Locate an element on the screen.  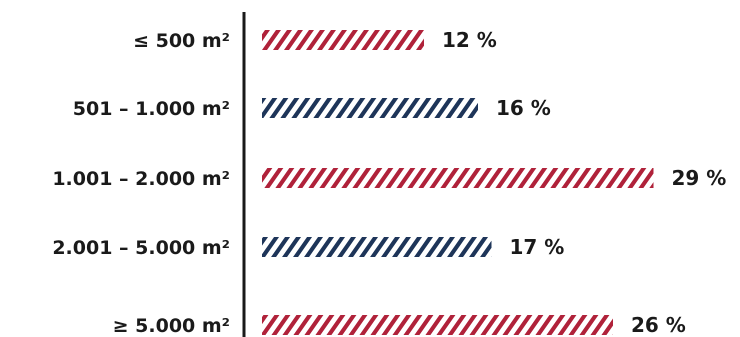
value-label: 26 % is located at coordinates (658, 325).